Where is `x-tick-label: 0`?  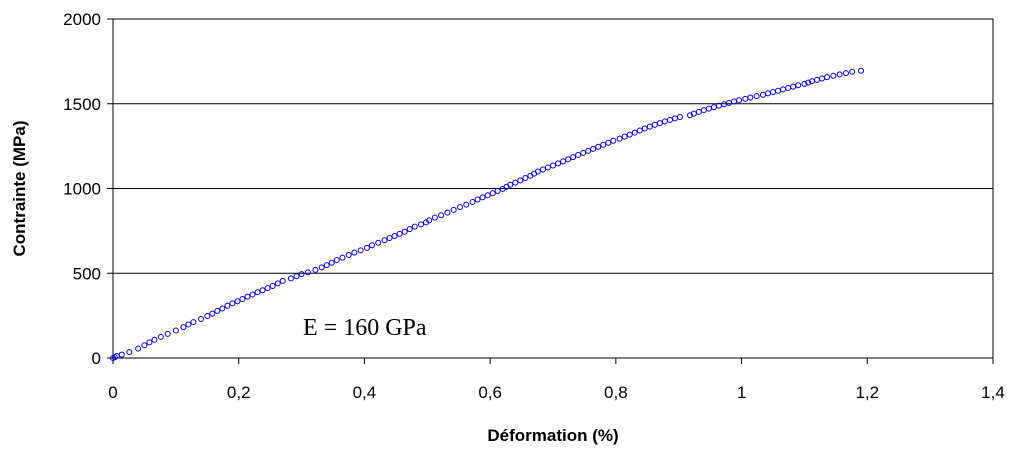 x-tick-label: 0 is located at coordinates (112, 392).